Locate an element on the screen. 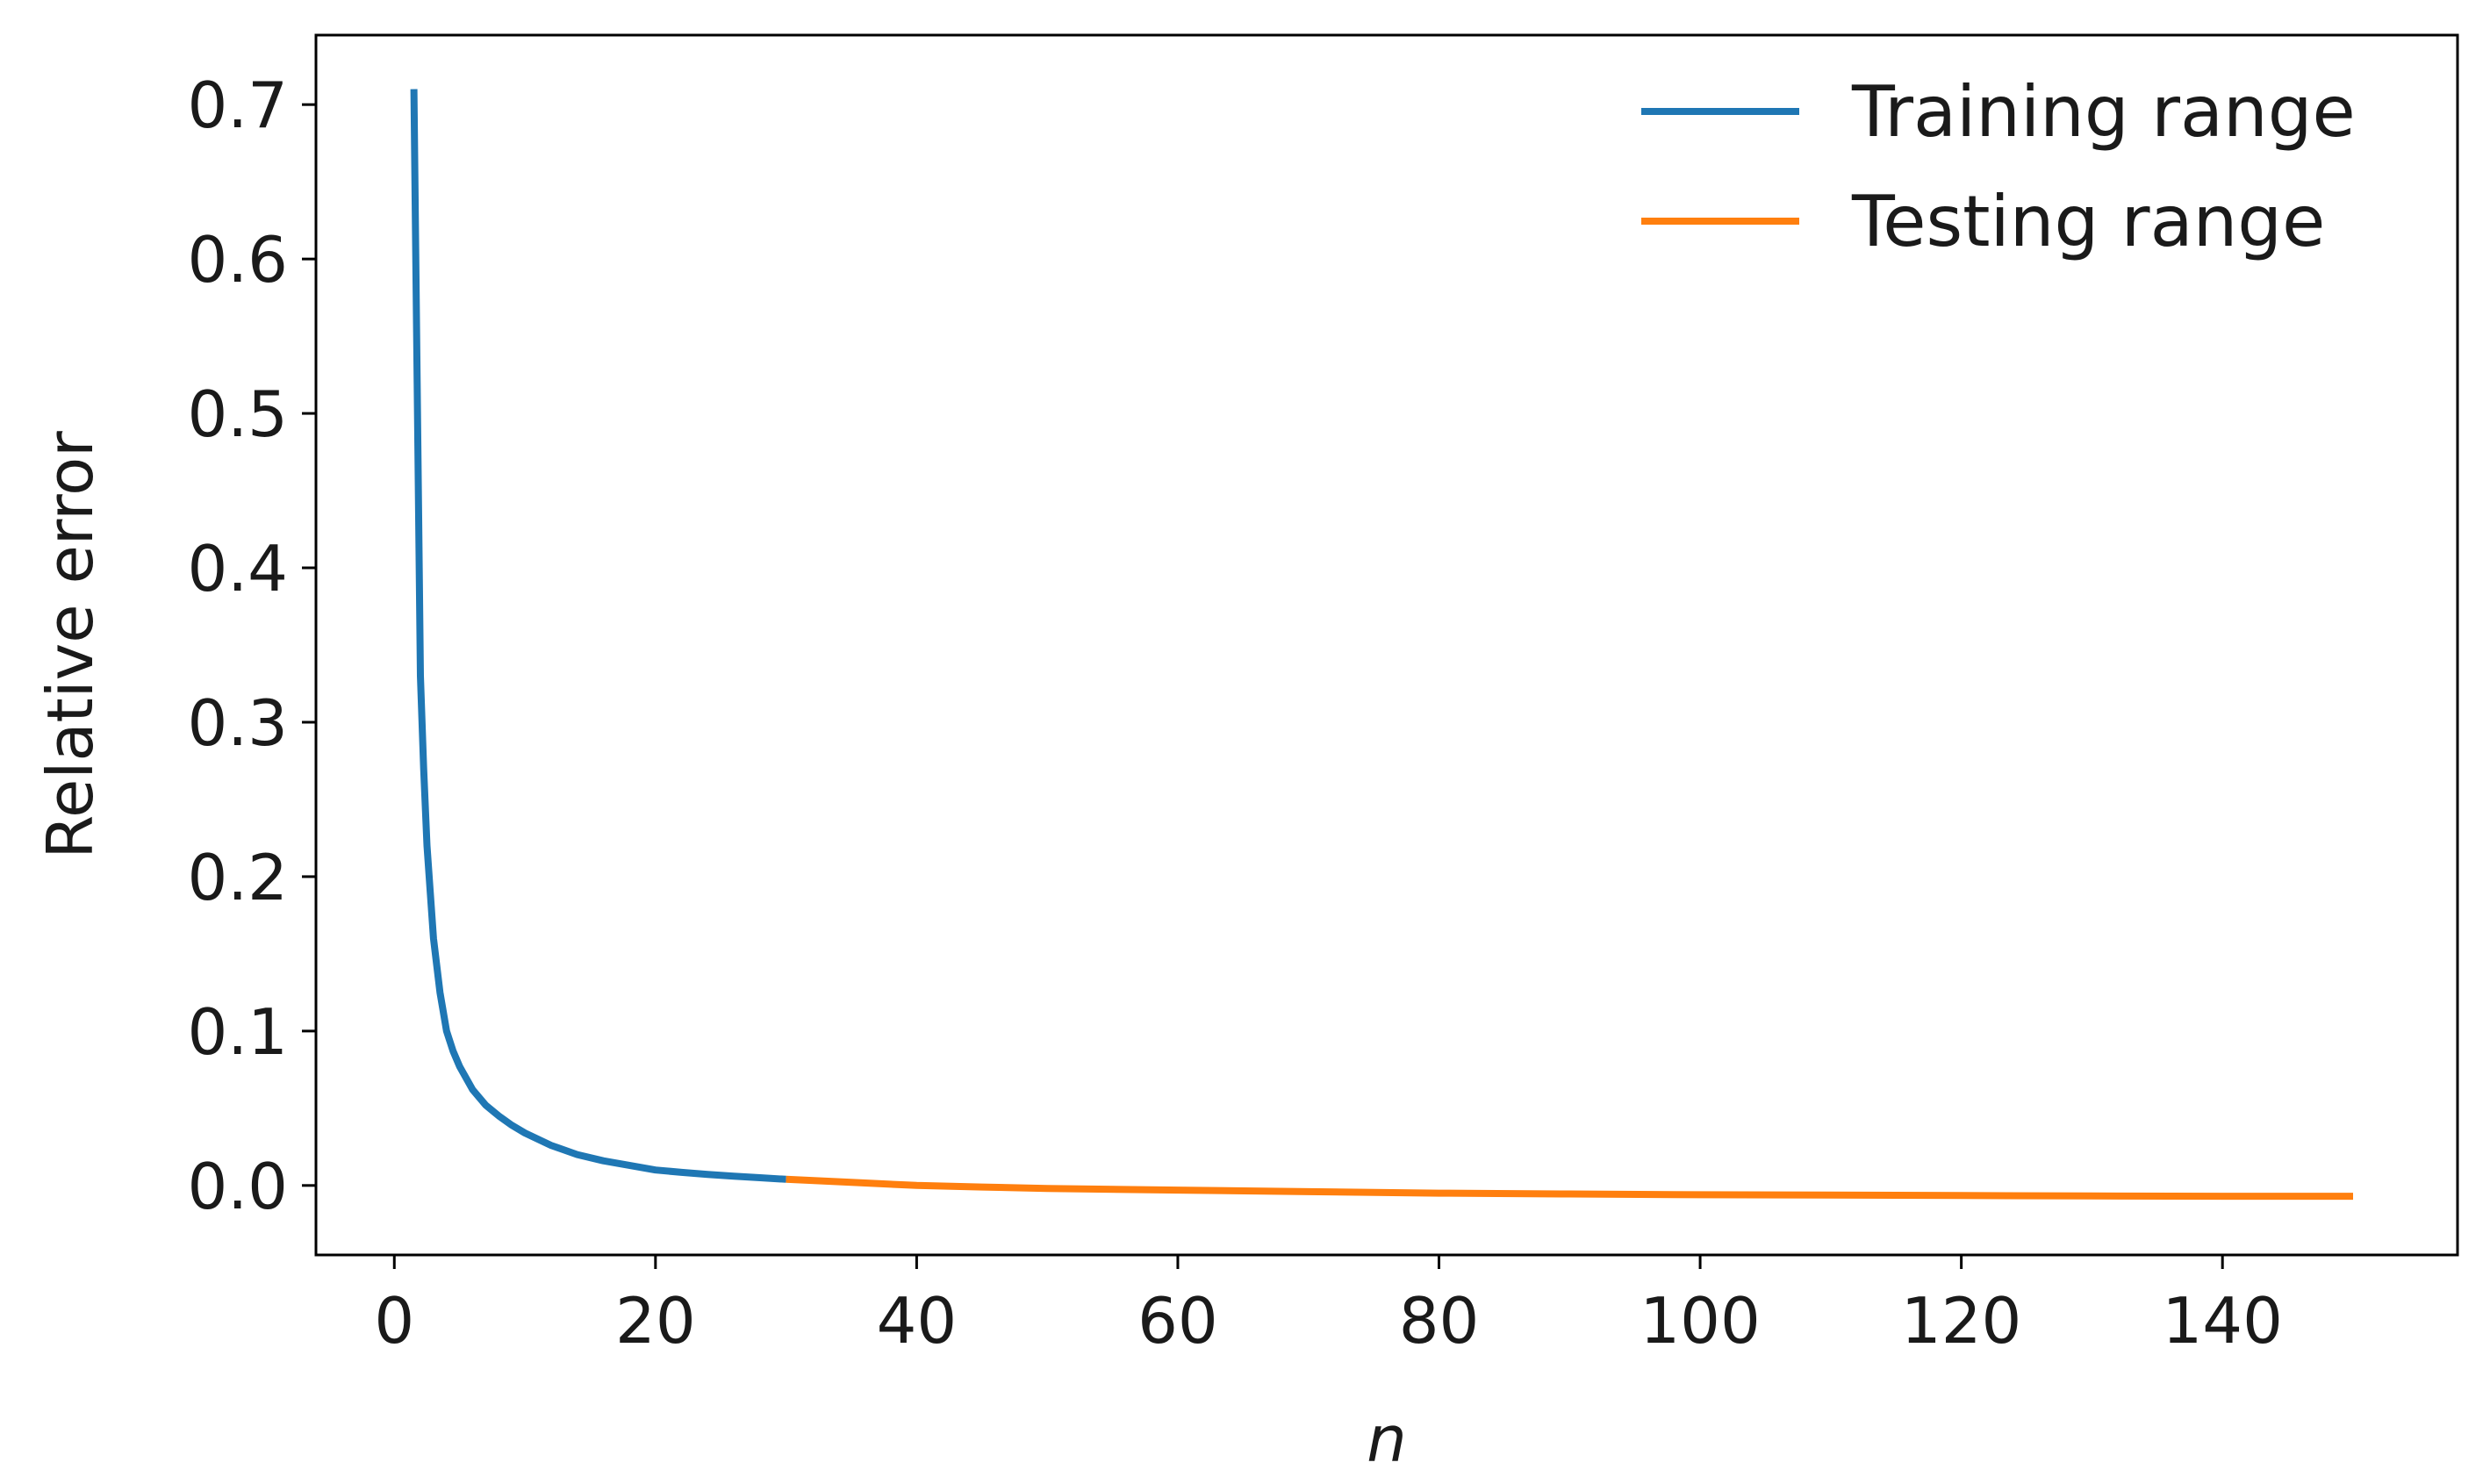 The image size is (2490, 1484). x-tick-label: 100 is located at coordinates (1700, 1321).